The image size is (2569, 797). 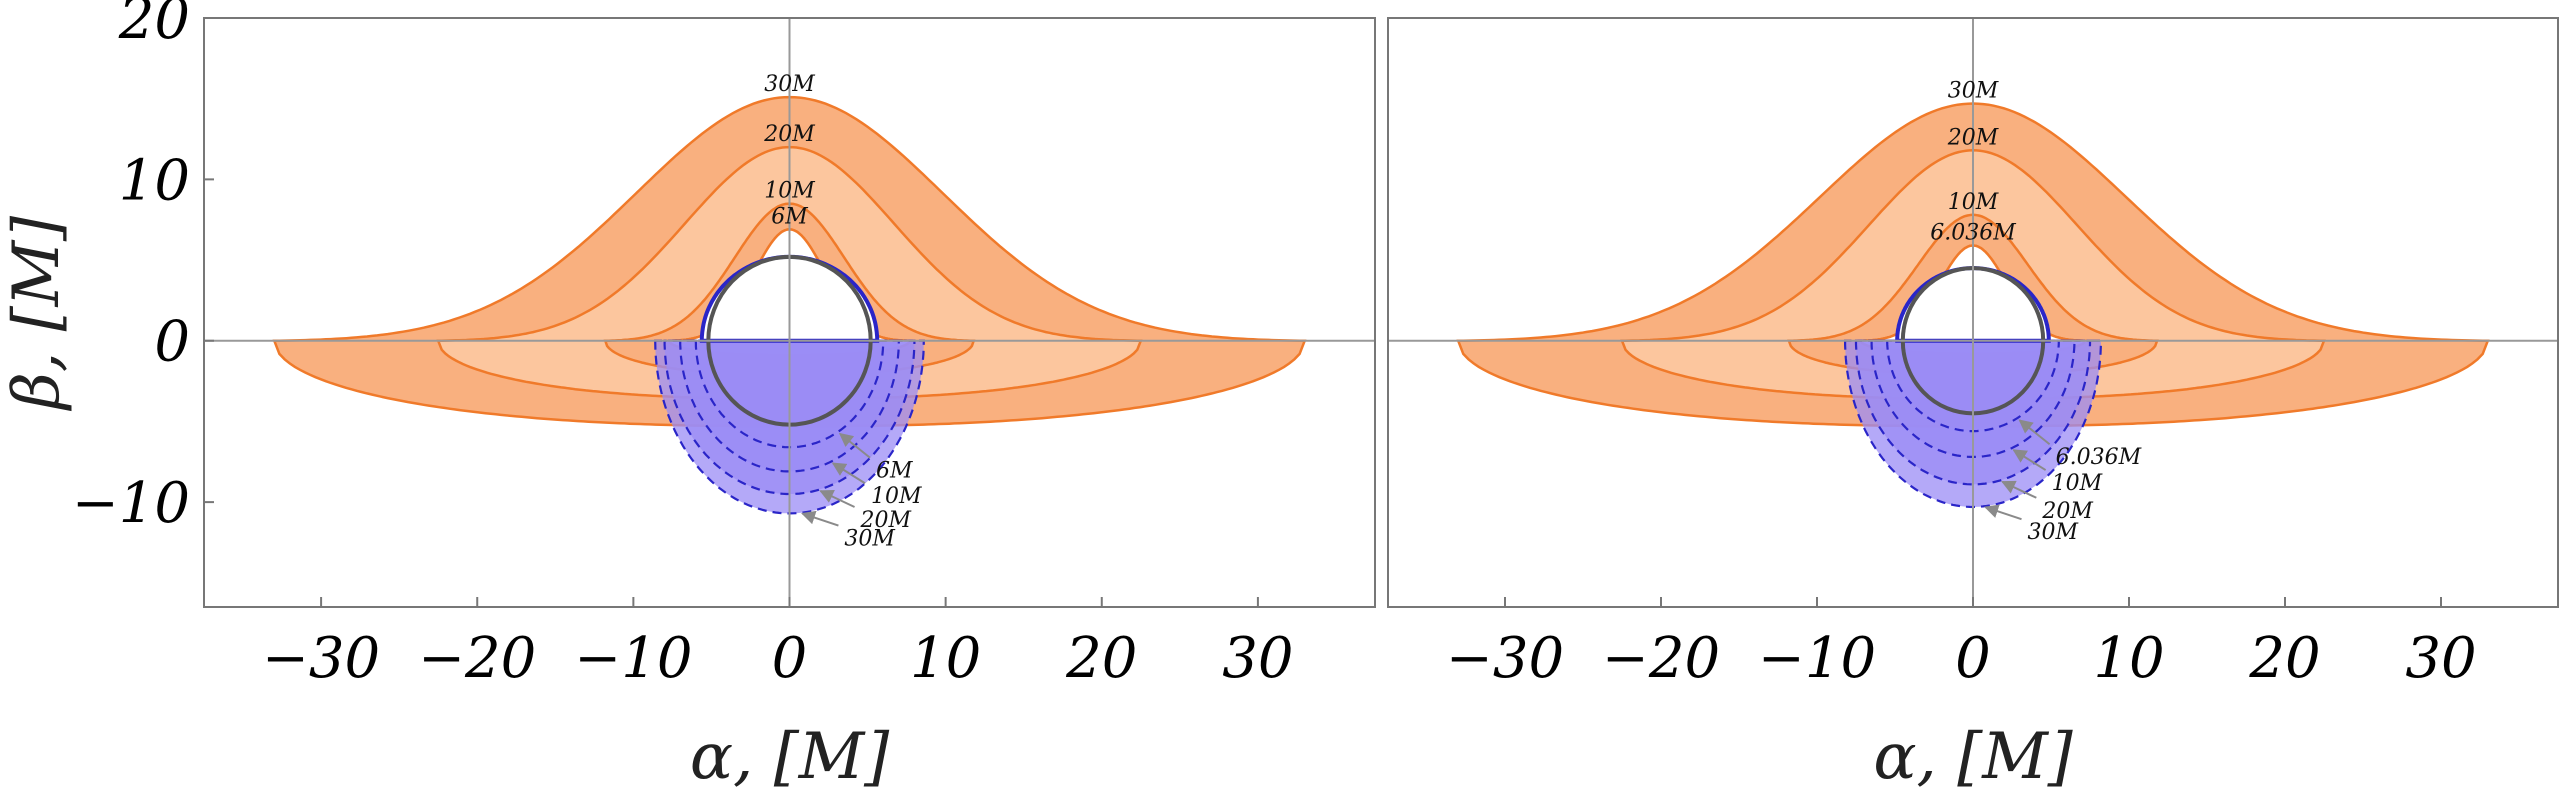 What do you see at coordinates (1973, 233) in the screenshot?
I see `direct-label-6.036M: 6.036M` at bounding box center [1973, 233].